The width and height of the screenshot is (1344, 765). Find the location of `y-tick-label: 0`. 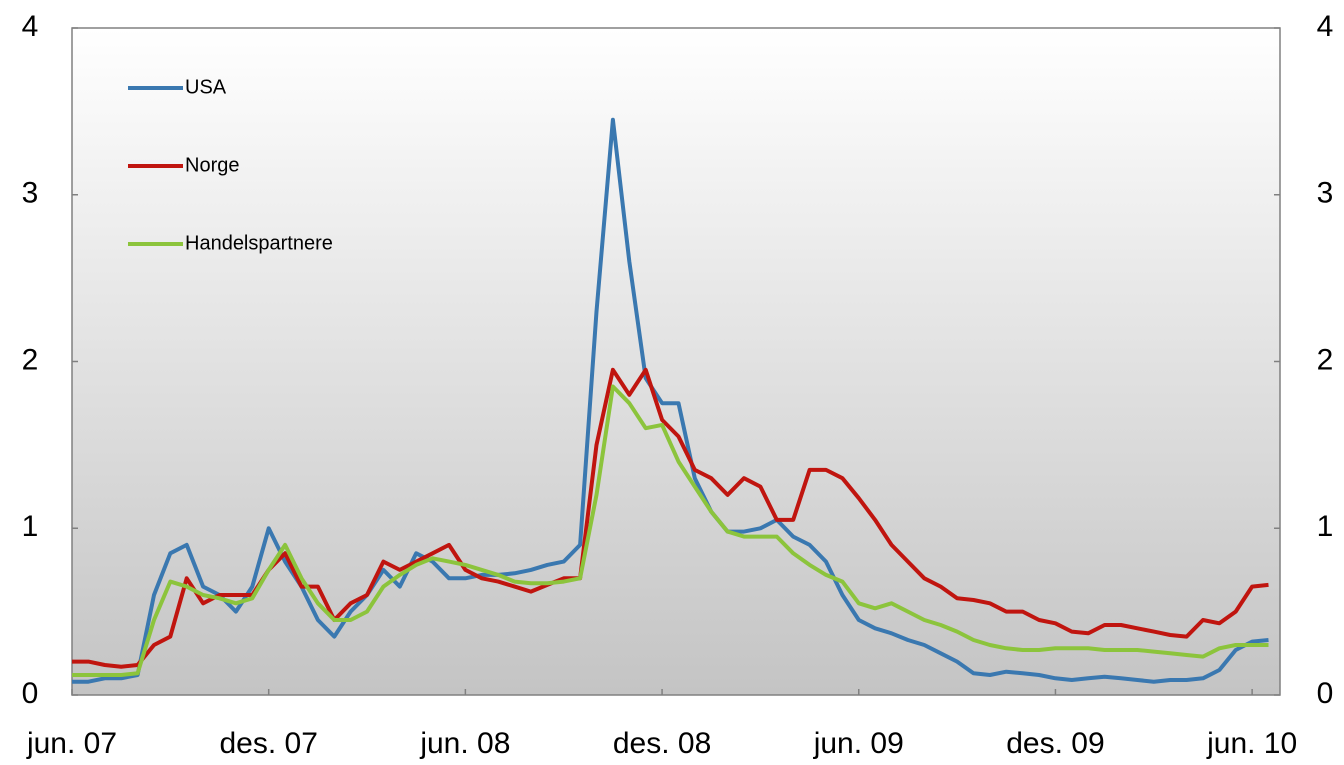

y-tick-label: 0 is located at coordinates (30, 693).